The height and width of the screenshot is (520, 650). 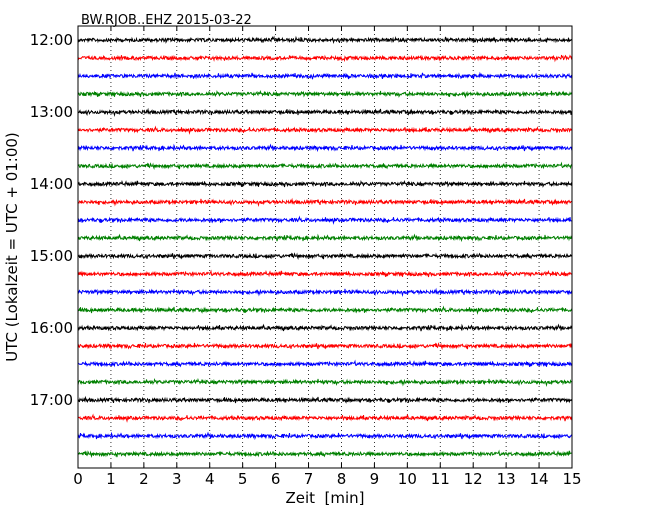 What do you see at coordinates (473, 479) in the screenshot?
I see `x-tick-label: 12` at bounding box center [473, 479].